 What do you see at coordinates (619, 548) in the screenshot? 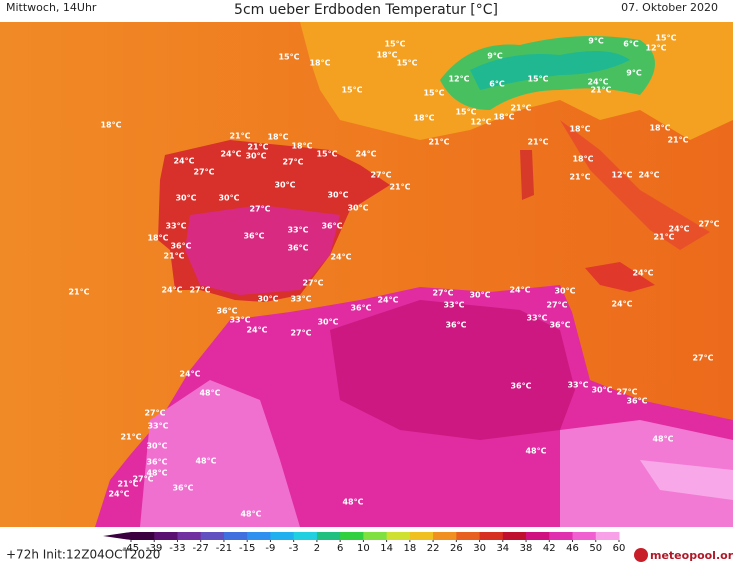
I see `colorbar-tick-label: 60` at bounding box center [619, 548].